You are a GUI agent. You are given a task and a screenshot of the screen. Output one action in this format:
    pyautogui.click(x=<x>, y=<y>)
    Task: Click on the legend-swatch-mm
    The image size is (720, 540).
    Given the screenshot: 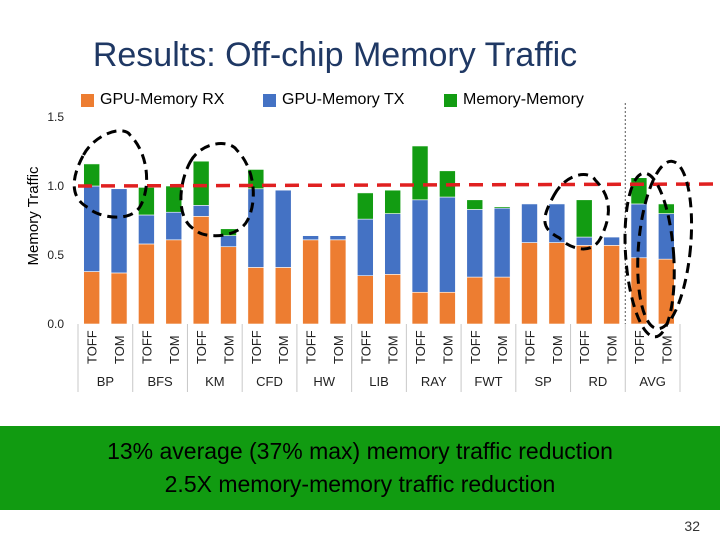 What is the action you would take?
    pyautogui.click(x=450, y=100)
    